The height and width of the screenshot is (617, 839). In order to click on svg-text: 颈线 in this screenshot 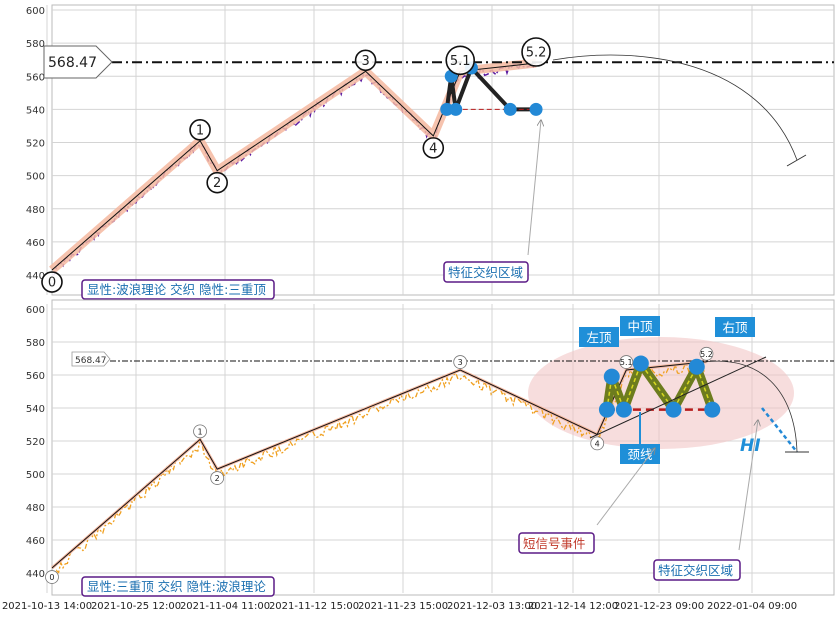, I will do `click(640, 454)`.